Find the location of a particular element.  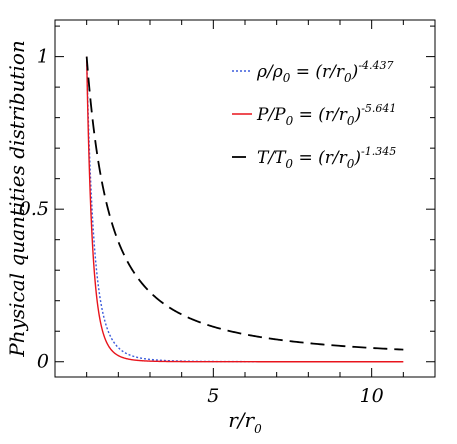

legend-label: T/T0 = (r/r0)-1.345 is located at coordinates (326, 158).